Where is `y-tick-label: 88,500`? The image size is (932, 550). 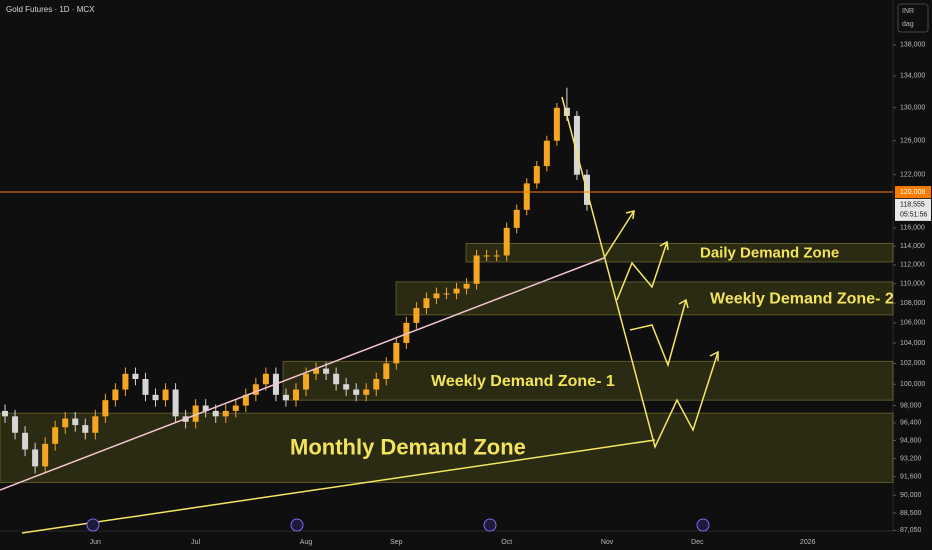
y-tick-label: 88,500 is located at coordinates (911, 513).